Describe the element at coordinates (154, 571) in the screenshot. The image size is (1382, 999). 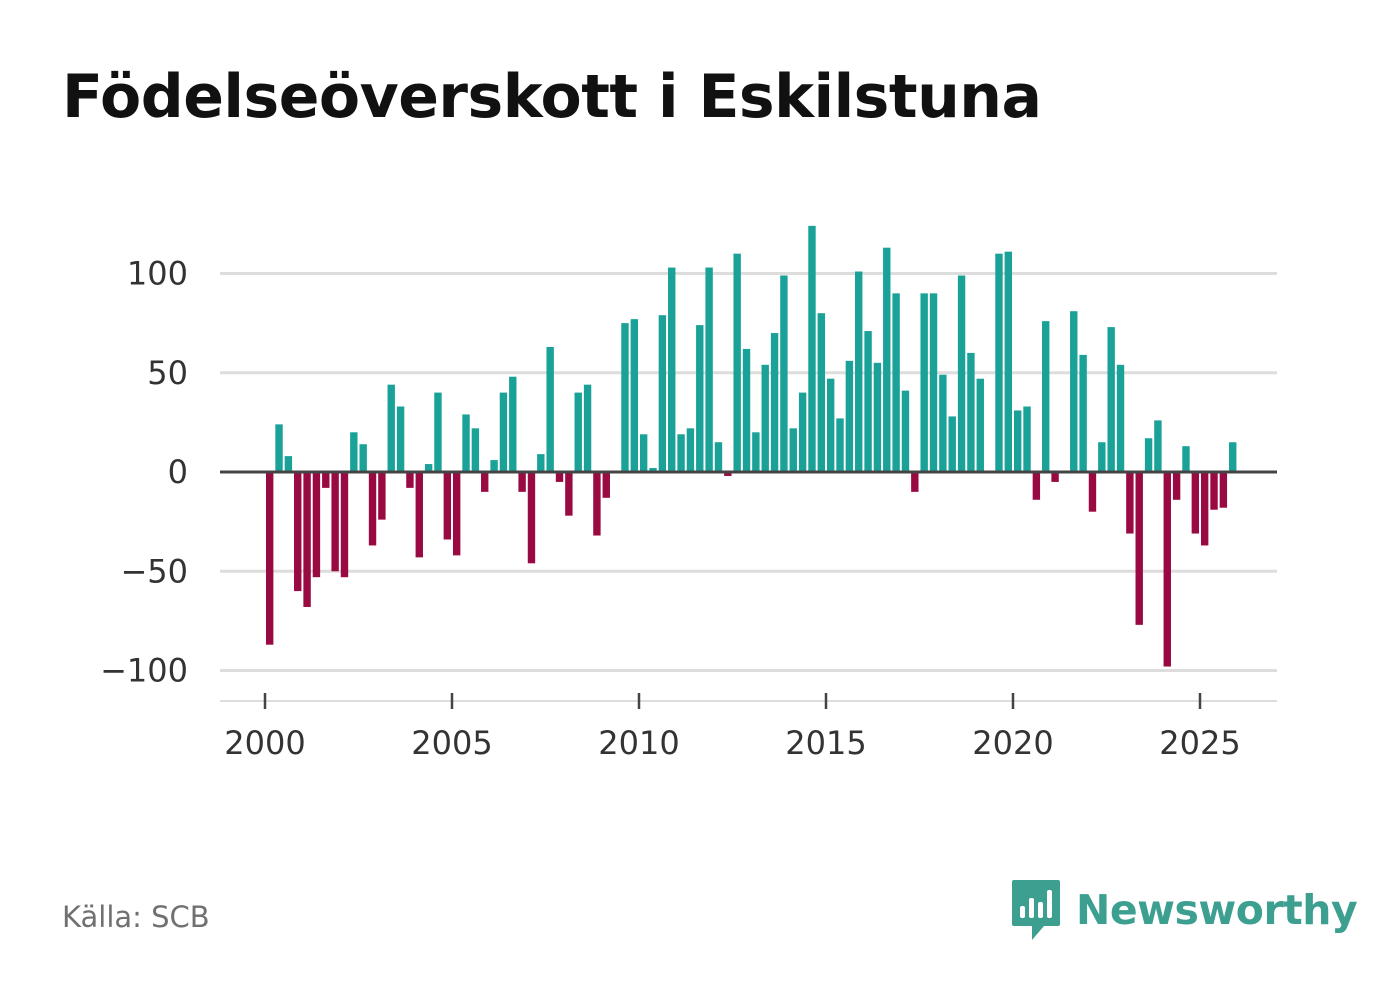
I see `y-tick-label: −50` at that location.